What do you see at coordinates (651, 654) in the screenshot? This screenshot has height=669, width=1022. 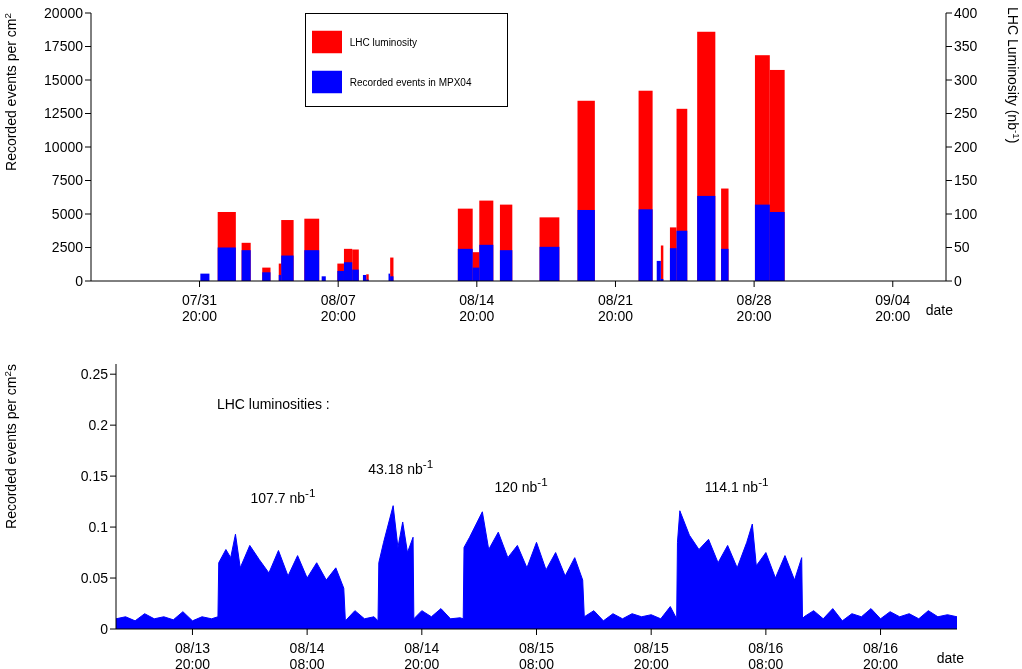 I see `x-tick-label: 08/15 20:00` at bounding box center [651, 654].